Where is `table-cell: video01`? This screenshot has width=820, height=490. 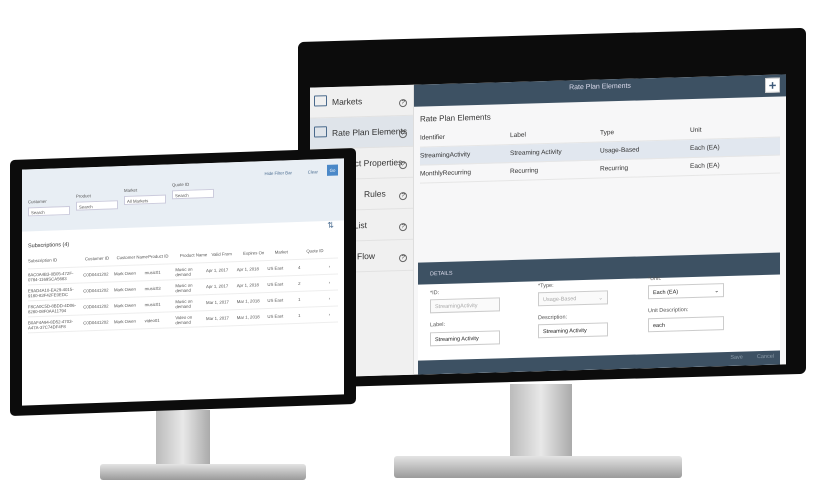
table-cell: video01 is located at coordinates (152, 320).